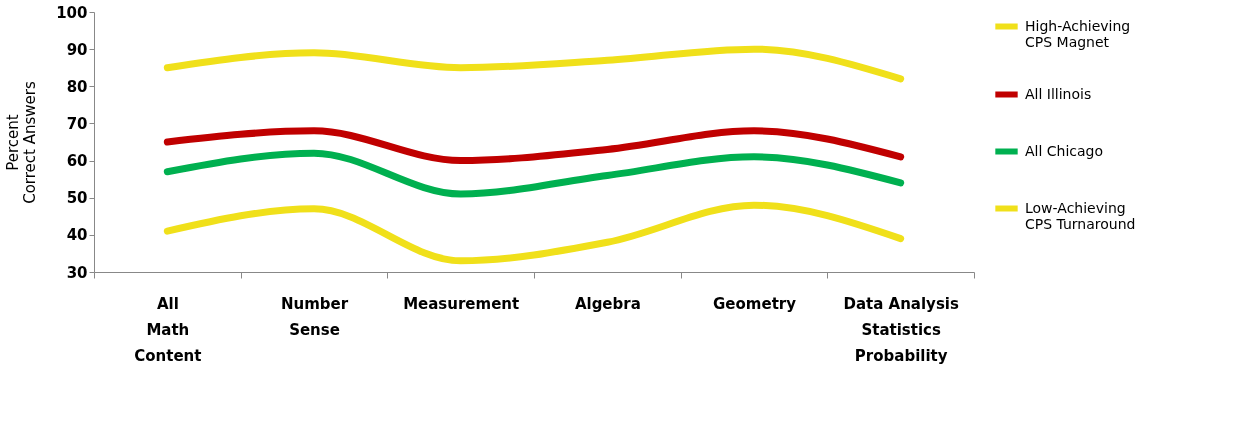  What do you see at coordinates (168, 329) in the screenshot?
I see `x-tick-label: All Math Content` at bounding box center [168, 329].